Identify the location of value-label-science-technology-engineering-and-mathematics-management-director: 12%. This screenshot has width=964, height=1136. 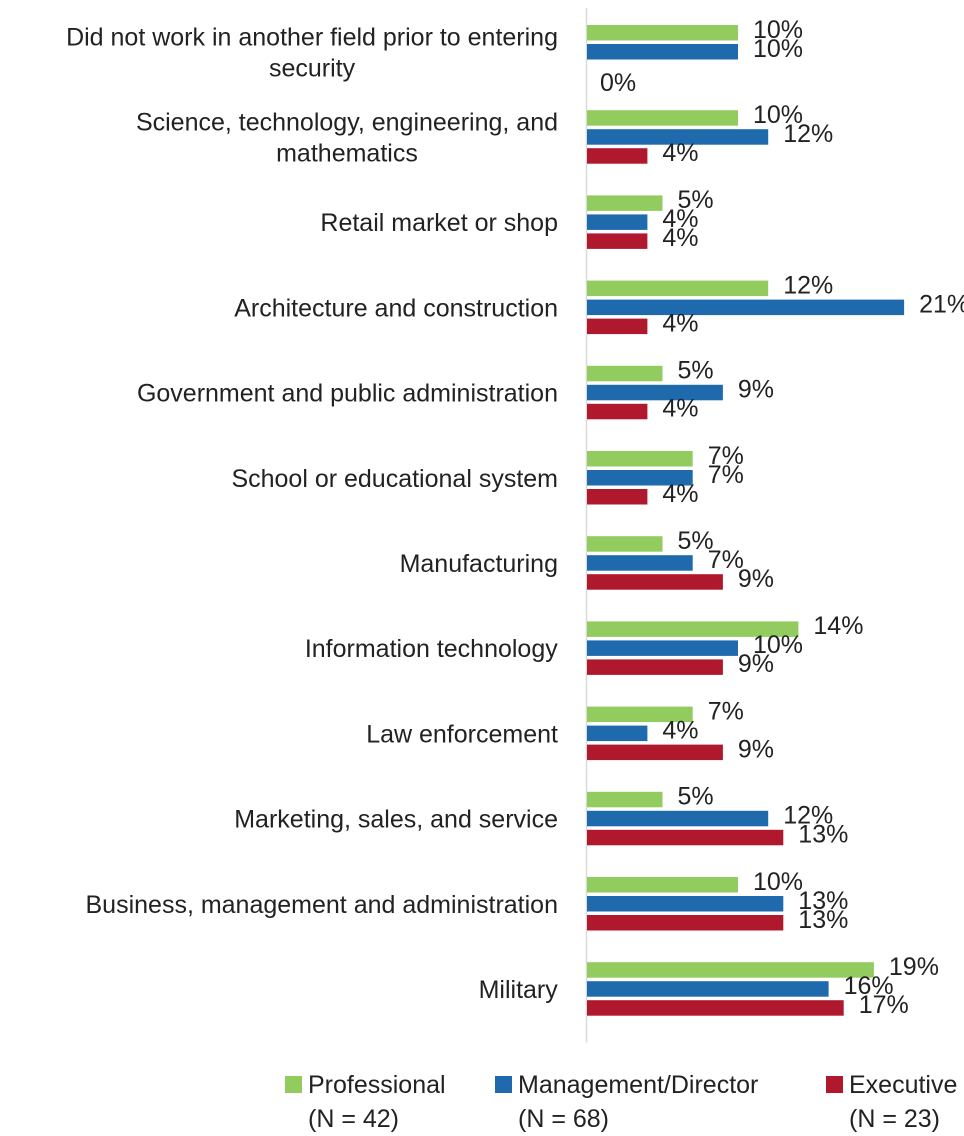
(808, 134).